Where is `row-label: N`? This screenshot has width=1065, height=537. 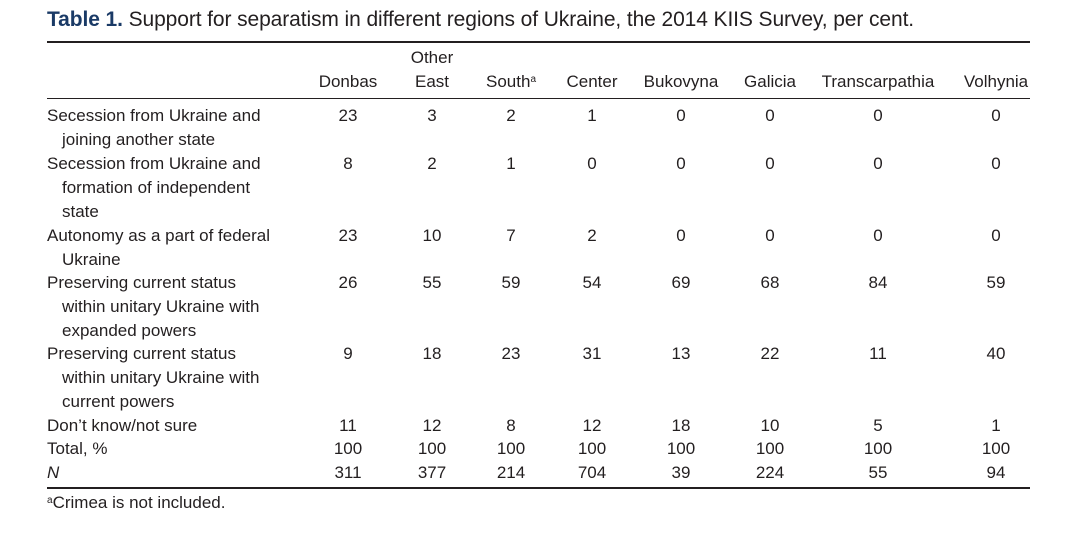
row-label: N is located at coordinates (53, 473).